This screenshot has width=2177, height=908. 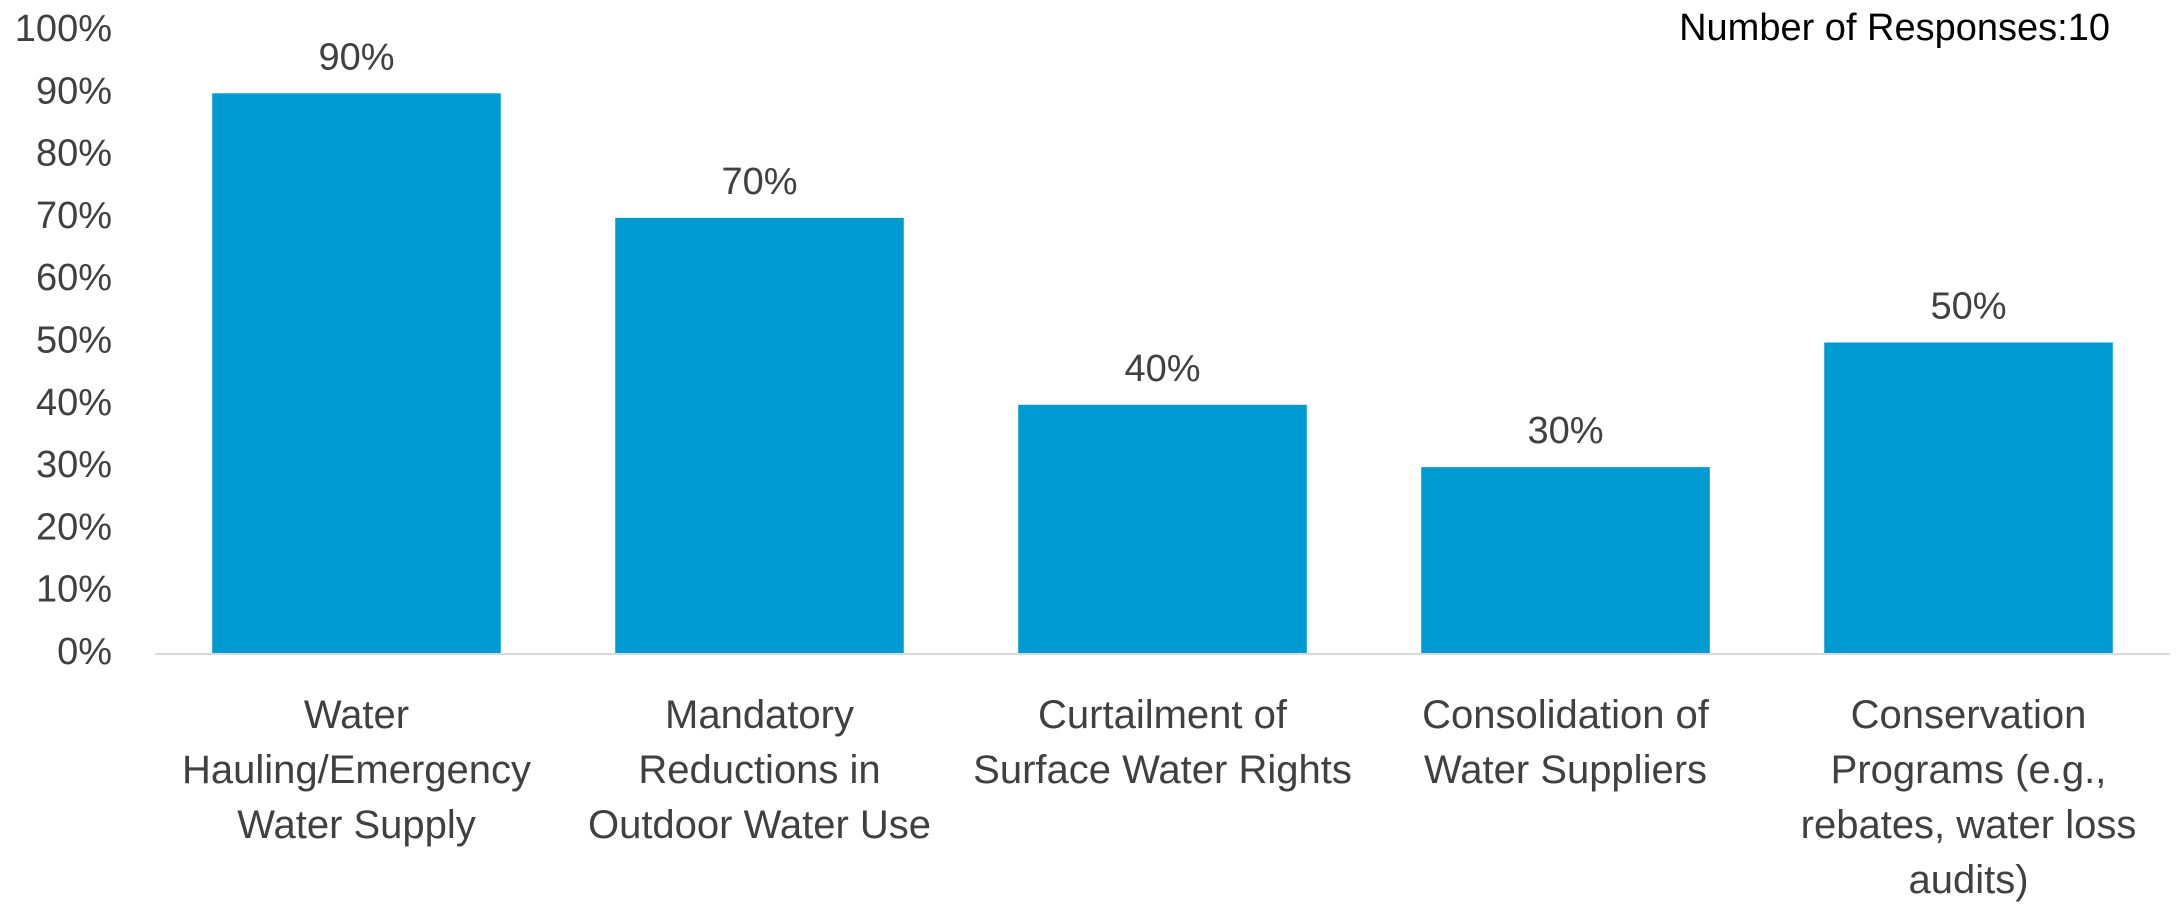 I want to click on annotation: Number of Responses:10, so click(x=1894, y=28).